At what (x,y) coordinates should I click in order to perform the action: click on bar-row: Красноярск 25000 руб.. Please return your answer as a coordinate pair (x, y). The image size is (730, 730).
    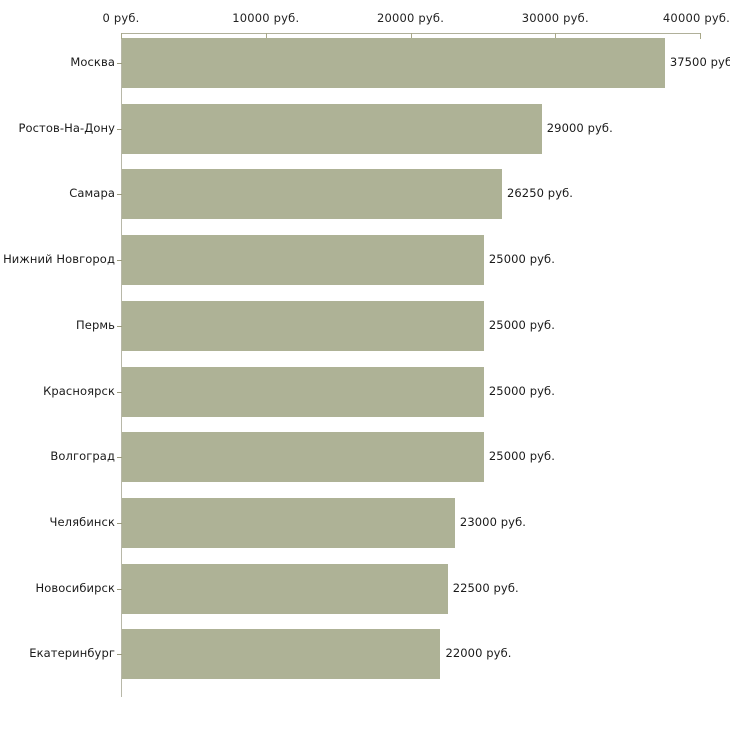
    Looking at the image, I should click on (365, 391).